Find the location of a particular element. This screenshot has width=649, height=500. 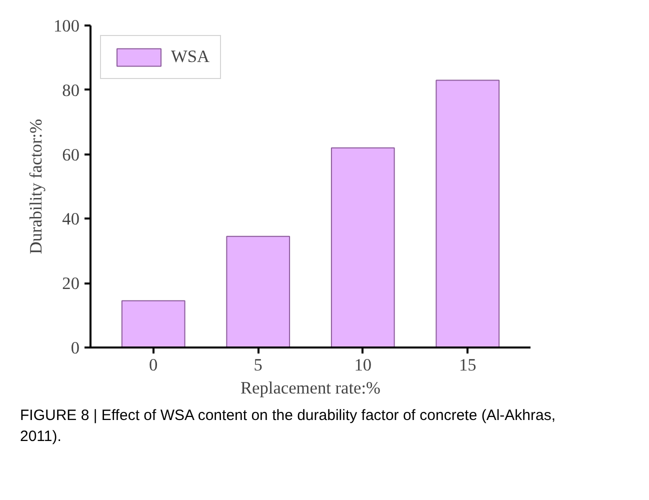

x-tick-label: 0 is located at coordinates (153, 365).